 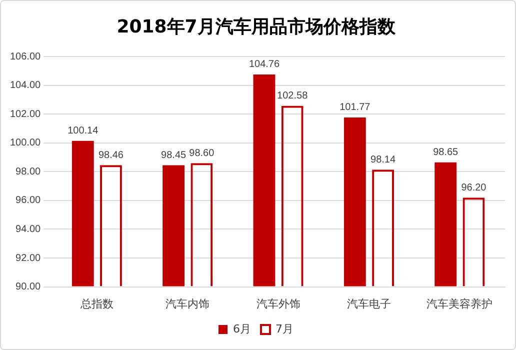 I want to click on y-tick-label: 96.00, so click(x=29, y=200).